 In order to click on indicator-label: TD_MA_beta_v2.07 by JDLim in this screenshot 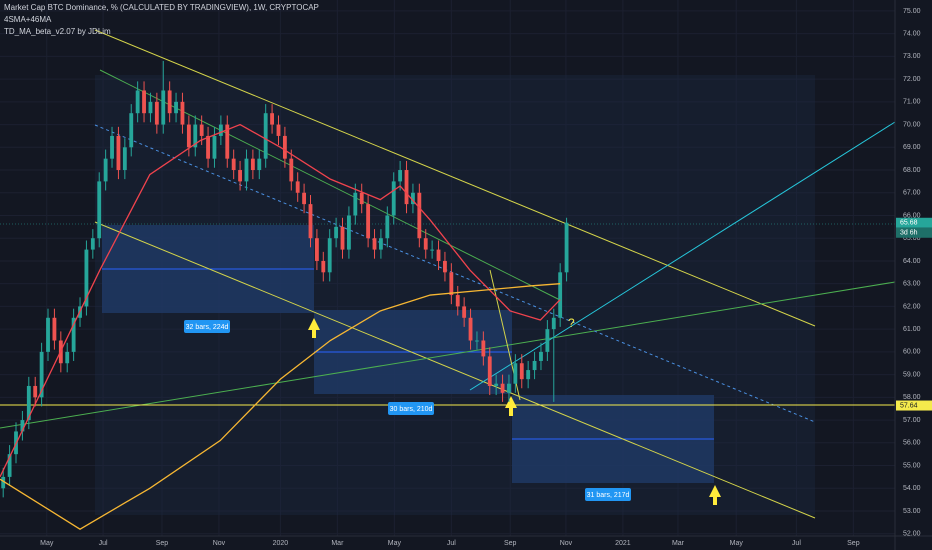, I will do `click(57, 31)`.